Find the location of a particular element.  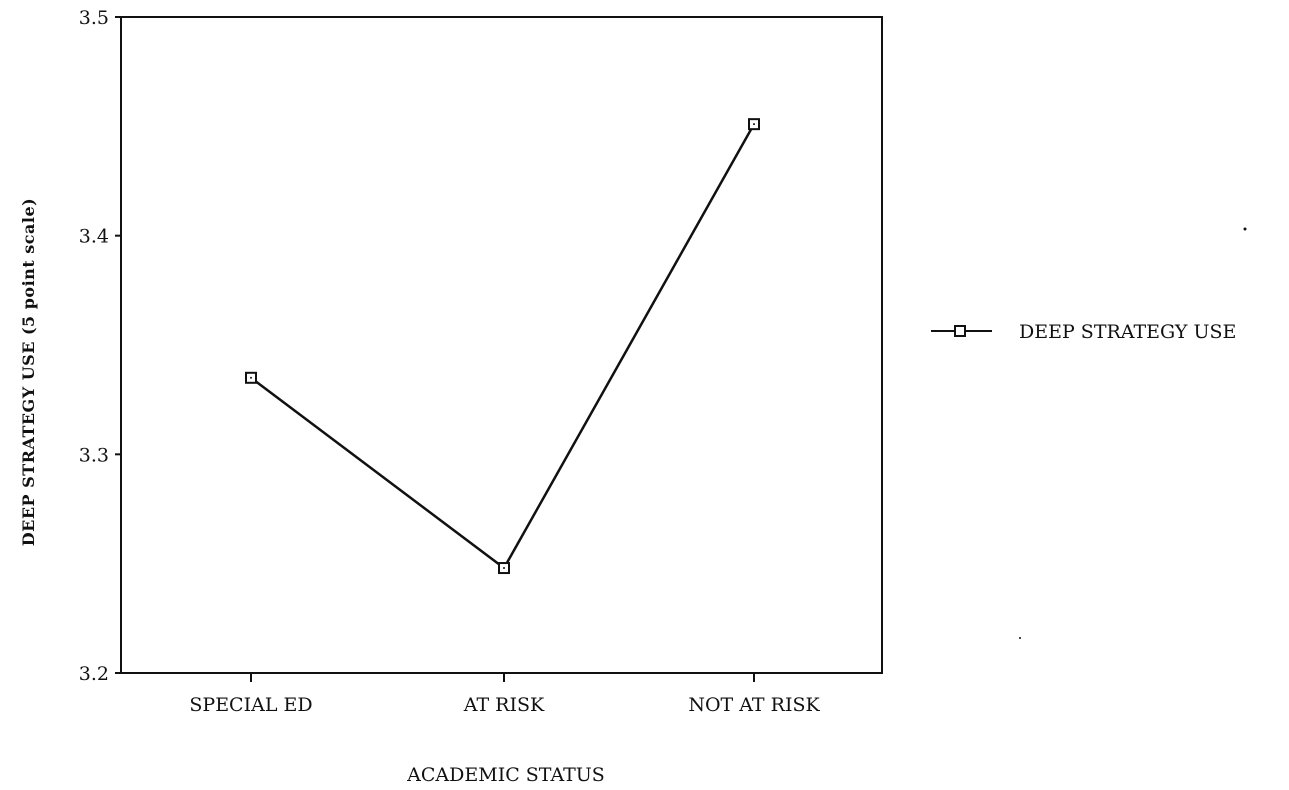

y-axis: 3.2 3.3 3.4 3.5 is located at coordinates (100, 346).